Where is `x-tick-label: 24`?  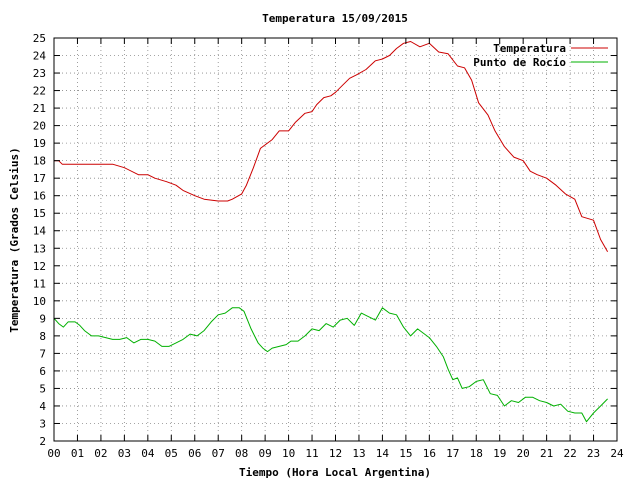 x-tick-label: 24 is located at coordinates (617, 453).